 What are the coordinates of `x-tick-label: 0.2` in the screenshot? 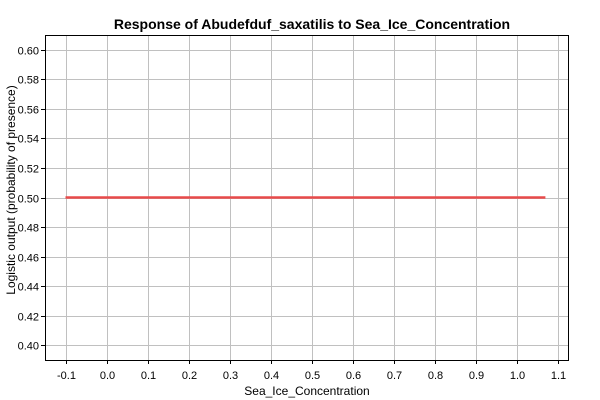 It's located at (189, 376).